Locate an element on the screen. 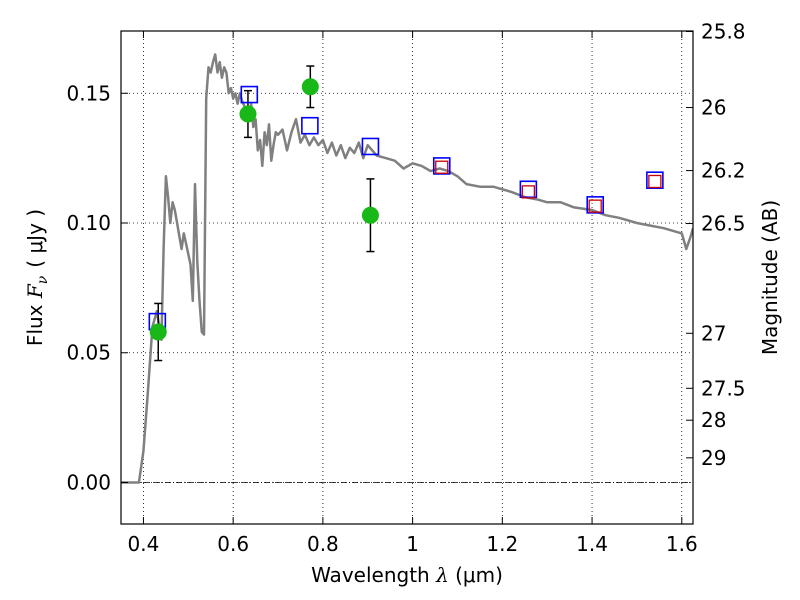 This screenshot has height=600, width=800. x-axis-title-symbol: λ is located at coordinates (442, 575).